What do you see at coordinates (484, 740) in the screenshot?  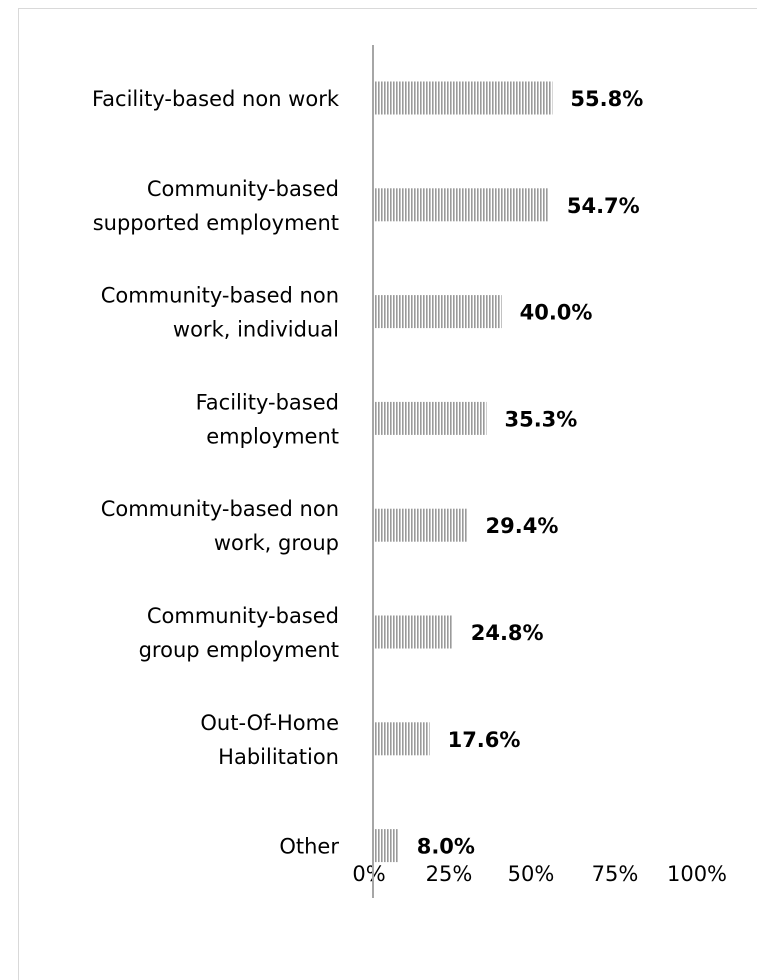 I see `value-label-out-of-home-habilitation: 17.6%` at bounding box center [484, 740].